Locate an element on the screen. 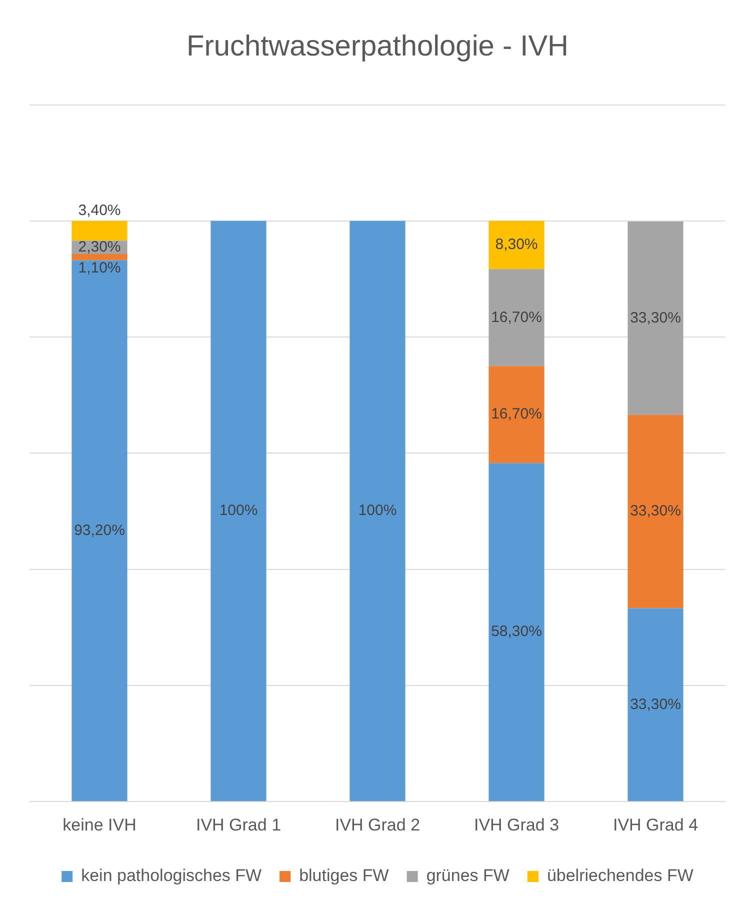 The height and width of the screenshot is (915, 755). data-label: 1,10% is located at coordinates (99, 267).